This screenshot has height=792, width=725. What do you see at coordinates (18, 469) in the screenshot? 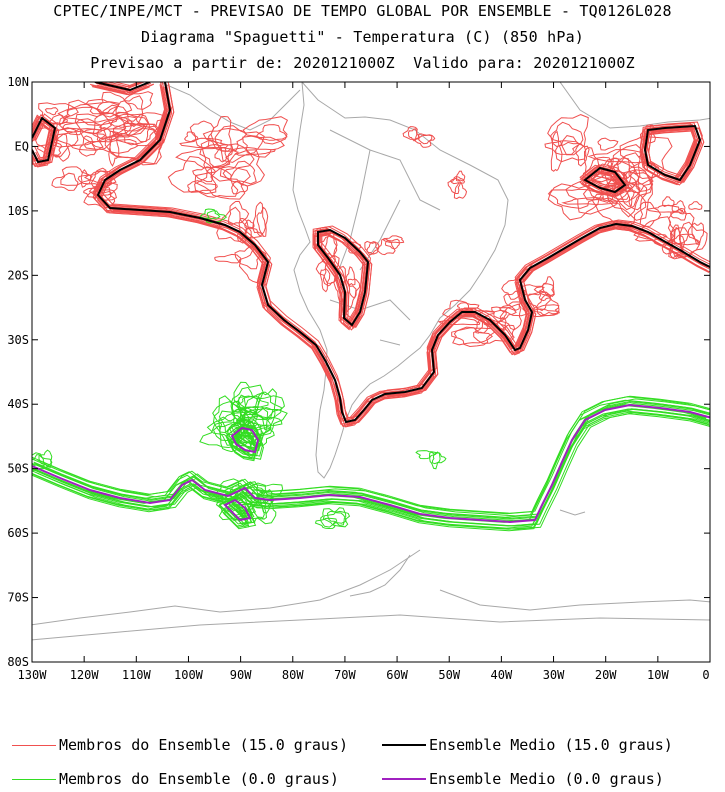
I see `y-tick-label: 50S` at bounding box center [18, 469].